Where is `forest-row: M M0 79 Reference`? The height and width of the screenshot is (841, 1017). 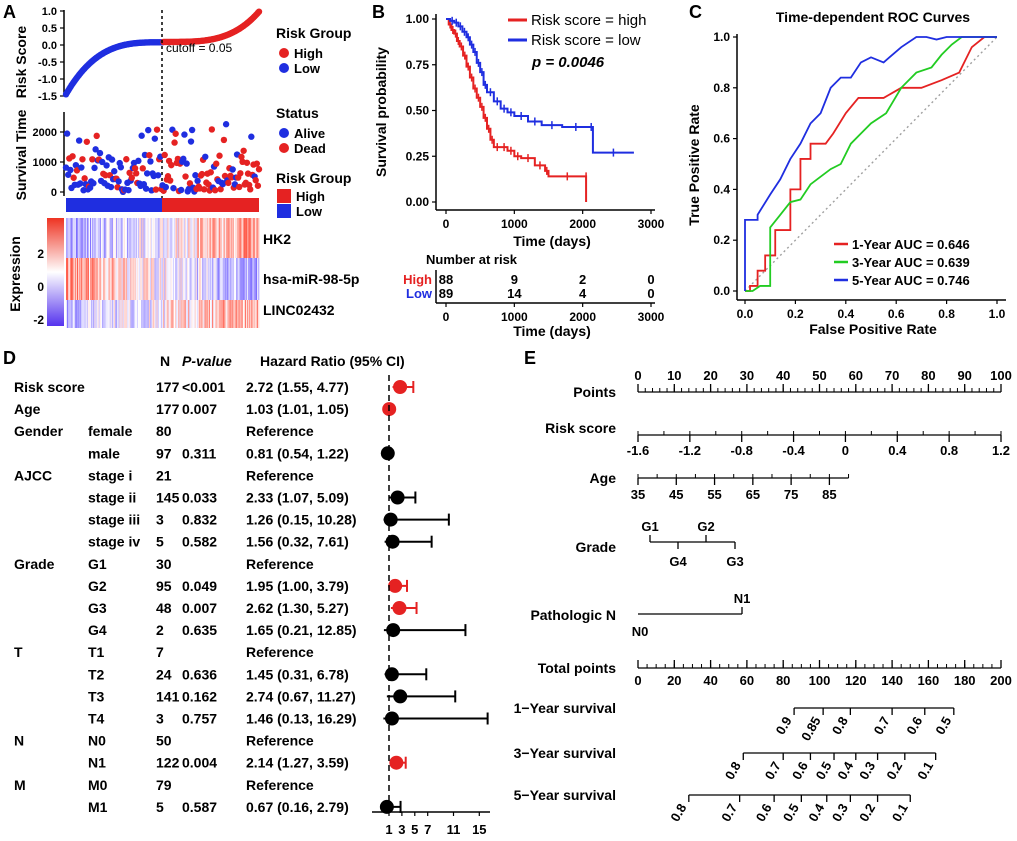
forest-row: M M0 79 Reference is located at coordinates (164, 785).